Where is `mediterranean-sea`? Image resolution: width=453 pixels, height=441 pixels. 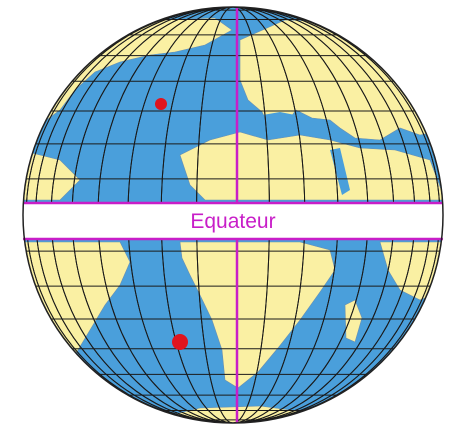 mediterranean-sea is located at coordinates (281, 123).